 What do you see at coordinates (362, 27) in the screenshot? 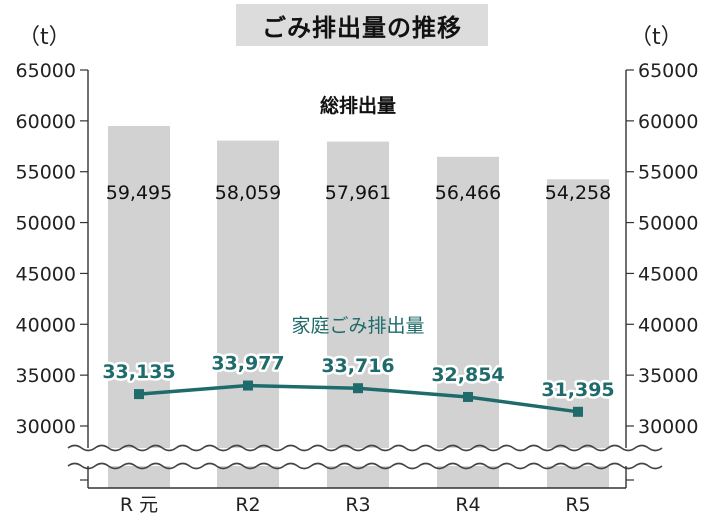
I see `chart-title: ごみ排出量の推移` at bounding box center [362, 27].